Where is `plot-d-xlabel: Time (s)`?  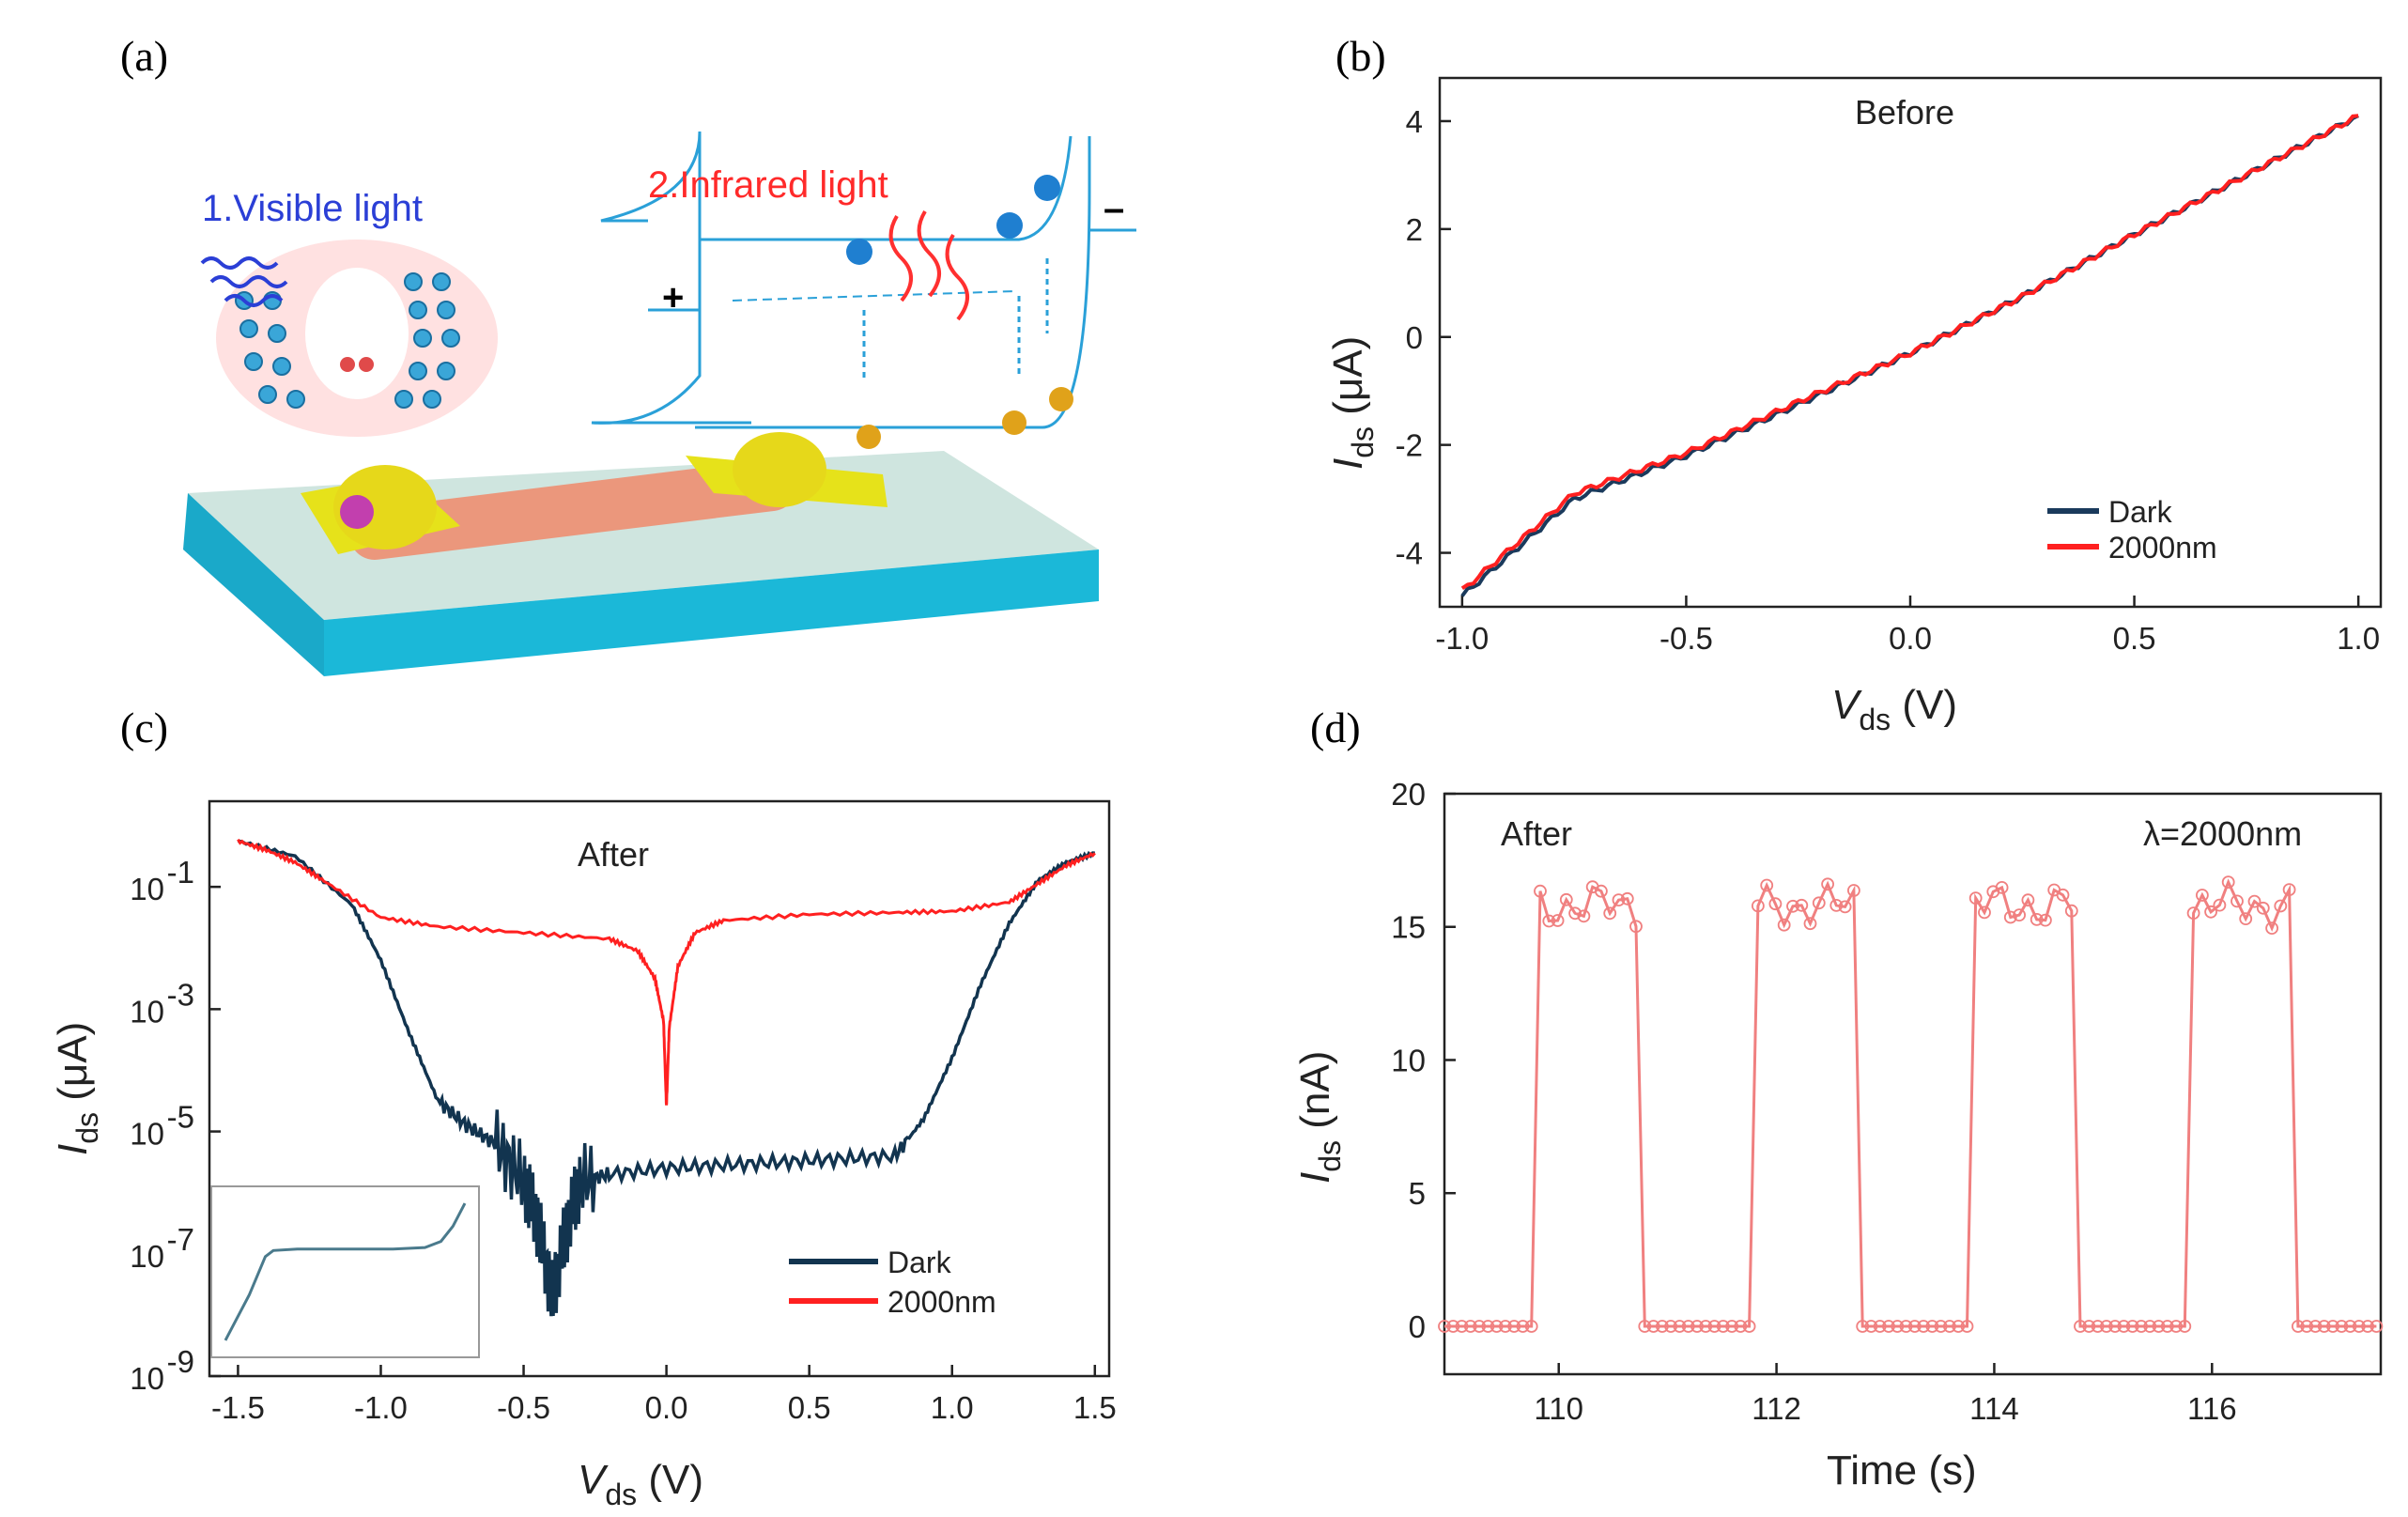 plot-d-xlabel: Time (s) is located at coordinates (1902, 1470).